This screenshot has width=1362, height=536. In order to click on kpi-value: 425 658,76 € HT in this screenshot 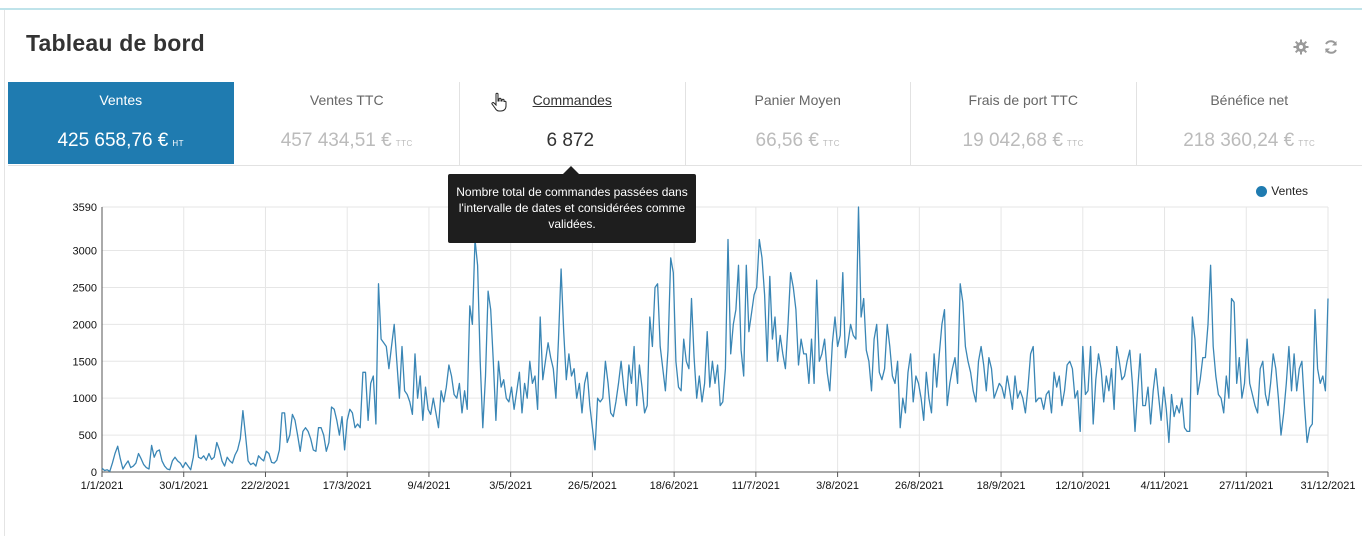, I will do `click(121, 141)`.